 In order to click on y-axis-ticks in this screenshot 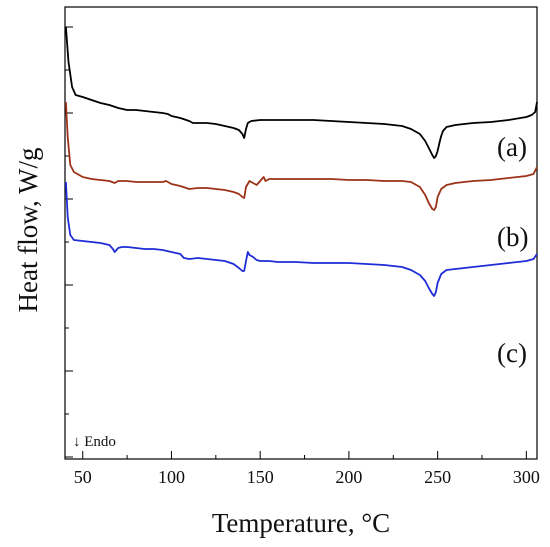, I will do `click(69, 242)`.